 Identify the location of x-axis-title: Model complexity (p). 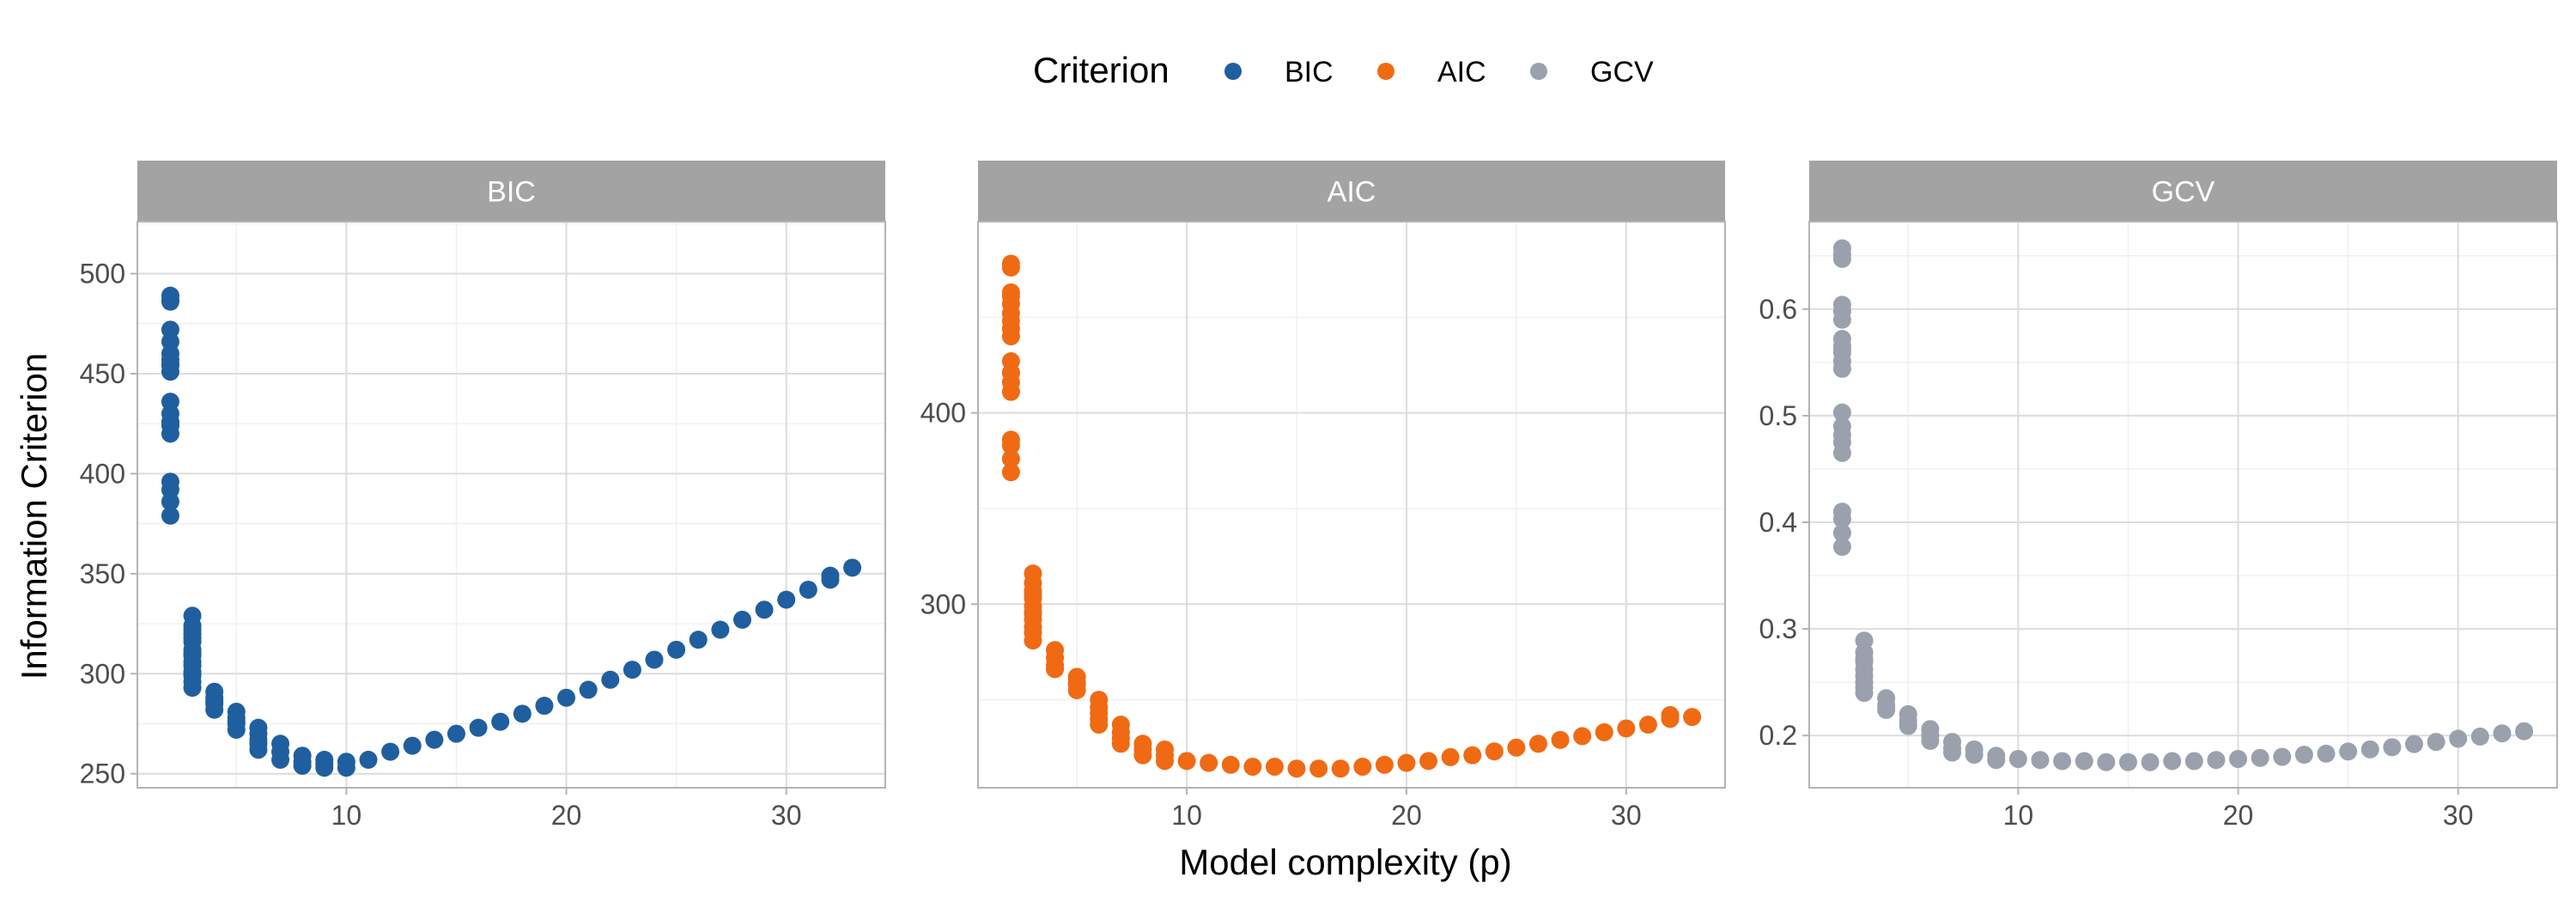
(1345, 862).